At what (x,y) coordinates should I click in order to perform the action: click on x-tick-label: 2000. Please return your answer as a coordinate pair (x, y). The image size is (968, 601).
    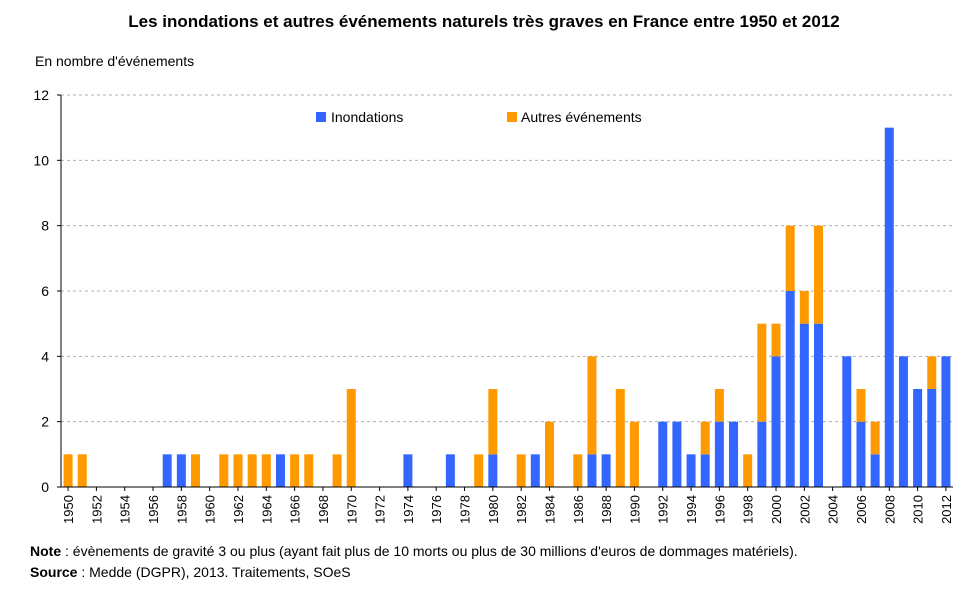
    Looking at the image, I should click on (776, 509).